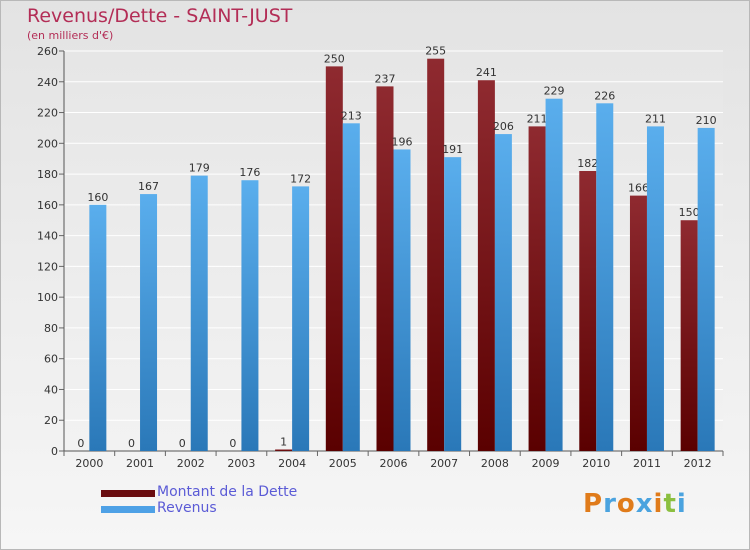 This screenshot has width=750, height=550. Describe the element at coordinates (227, 492) in the screenshot. I see `legend-label-dette: Montant de la Dette` at that location.